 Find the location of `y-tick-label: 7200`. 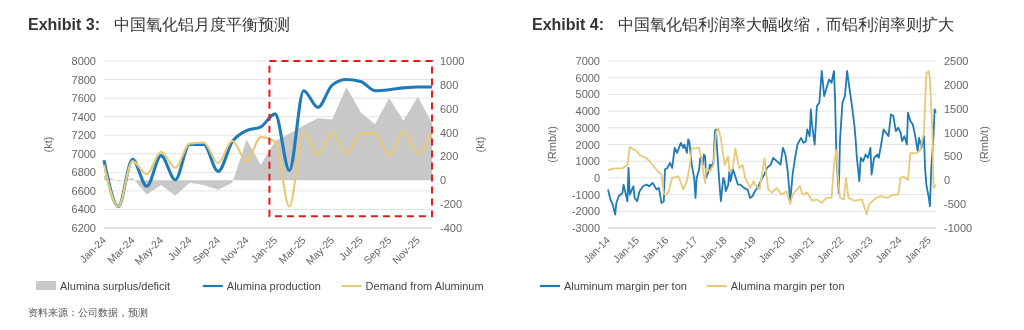

y-tick-label: 7200 is located at coordinates (83, 135).